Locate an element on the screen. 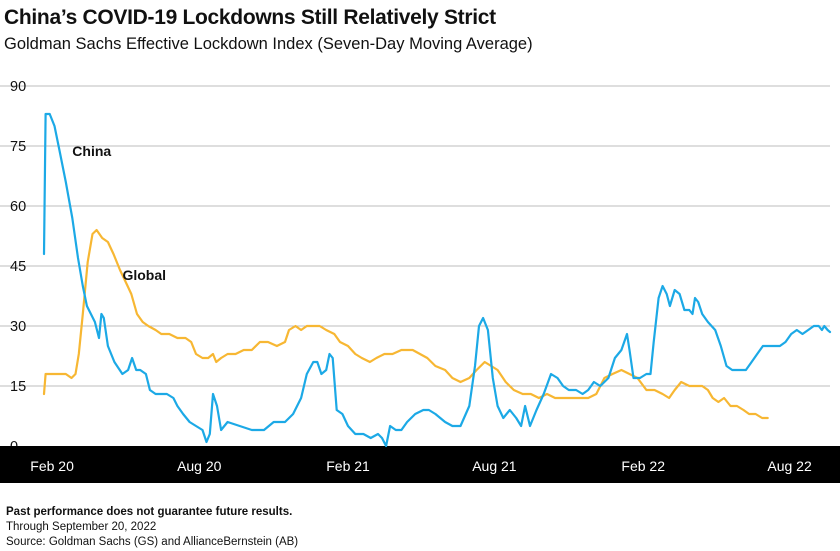 The image size is (840, 551). y-tick-label-60: 60 is located at coordinates (18, 207).